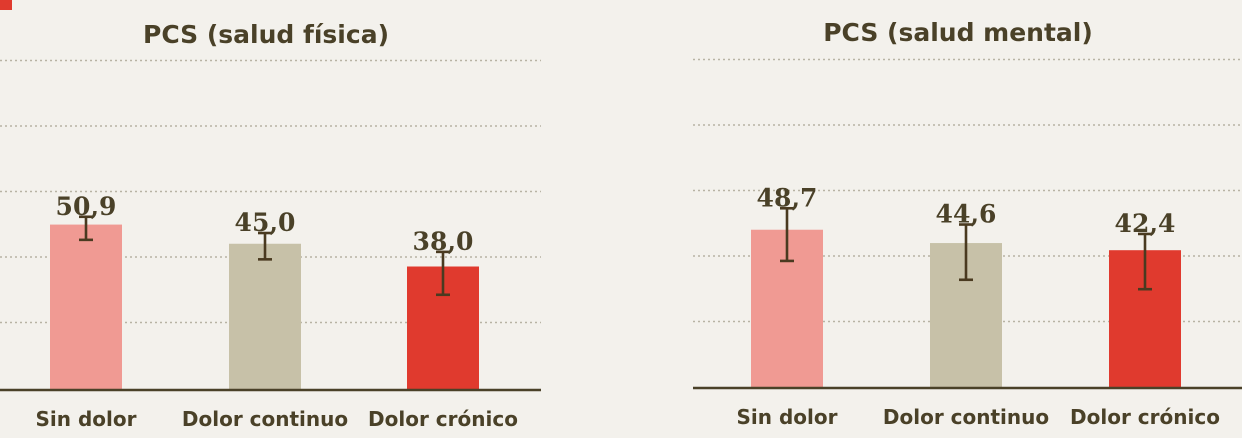  I want to click on chart-title: PCS (salud mental), so click(958, 32).